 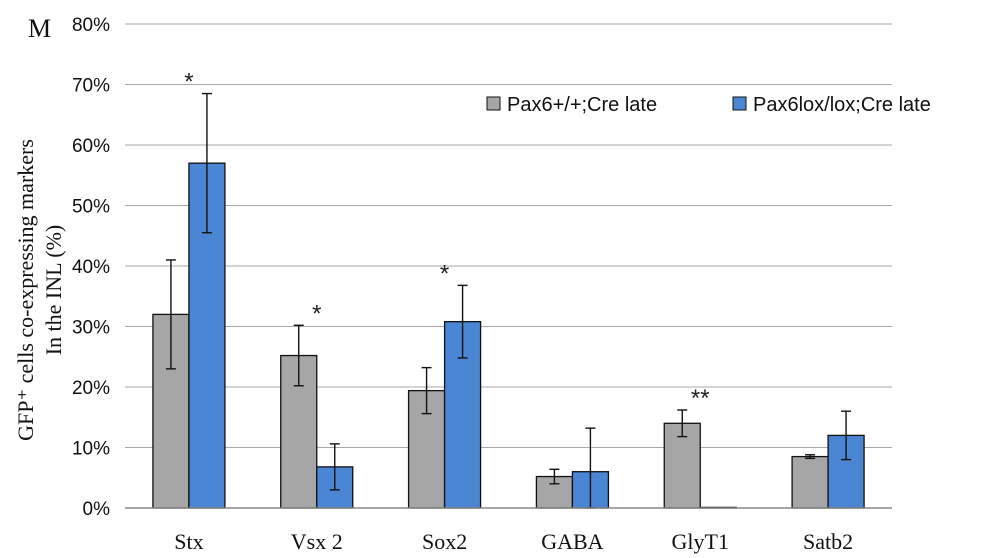 I want to click on y-tick-label: 70%, so click(x=91, y=86).